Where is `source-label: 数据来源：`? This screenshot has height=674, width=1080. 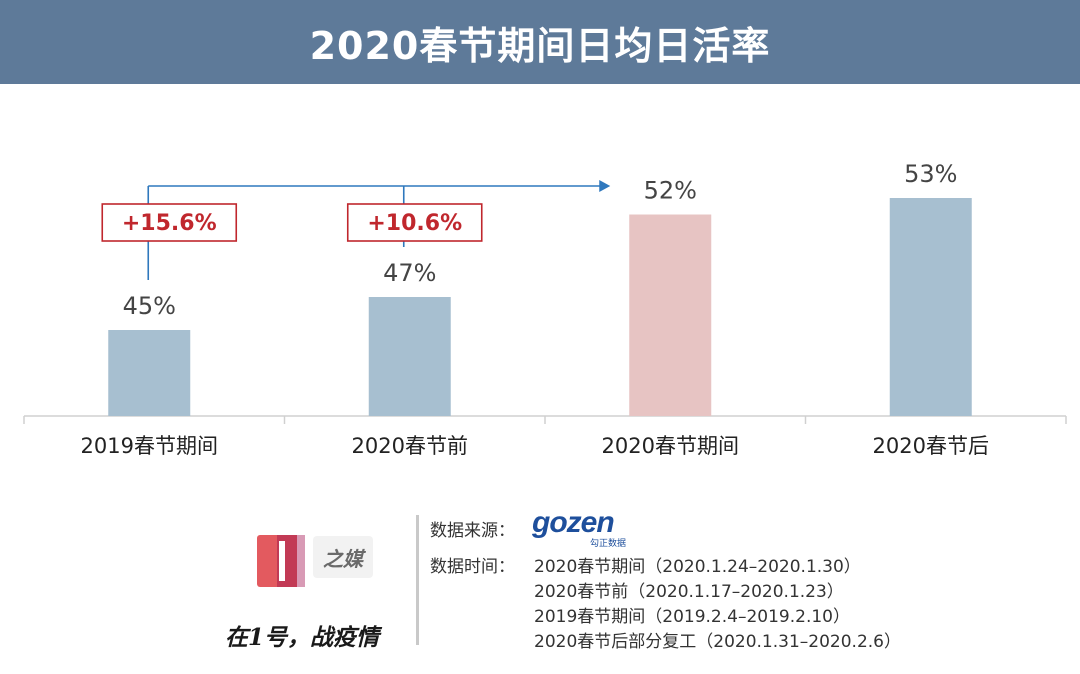 source-label: 数据来源： is located at coordinates (472, 531).